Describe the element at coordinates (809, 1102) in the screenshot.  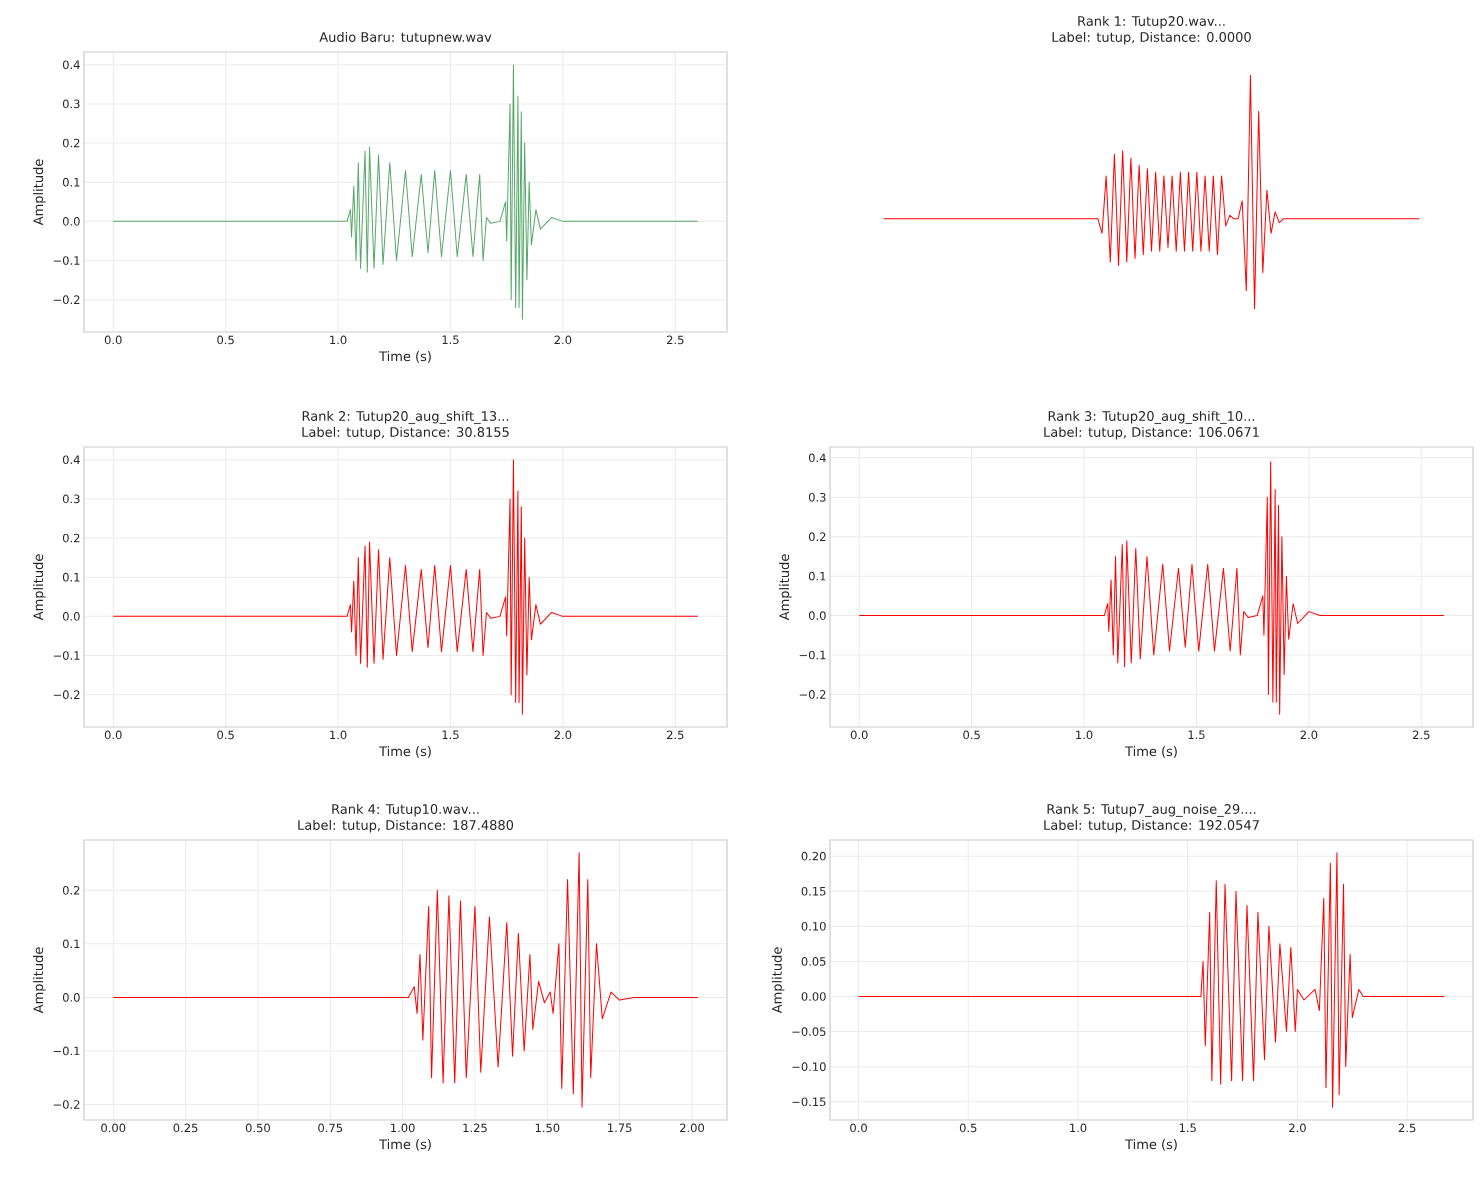
I see `y-tick-label: −0.15` at that location.